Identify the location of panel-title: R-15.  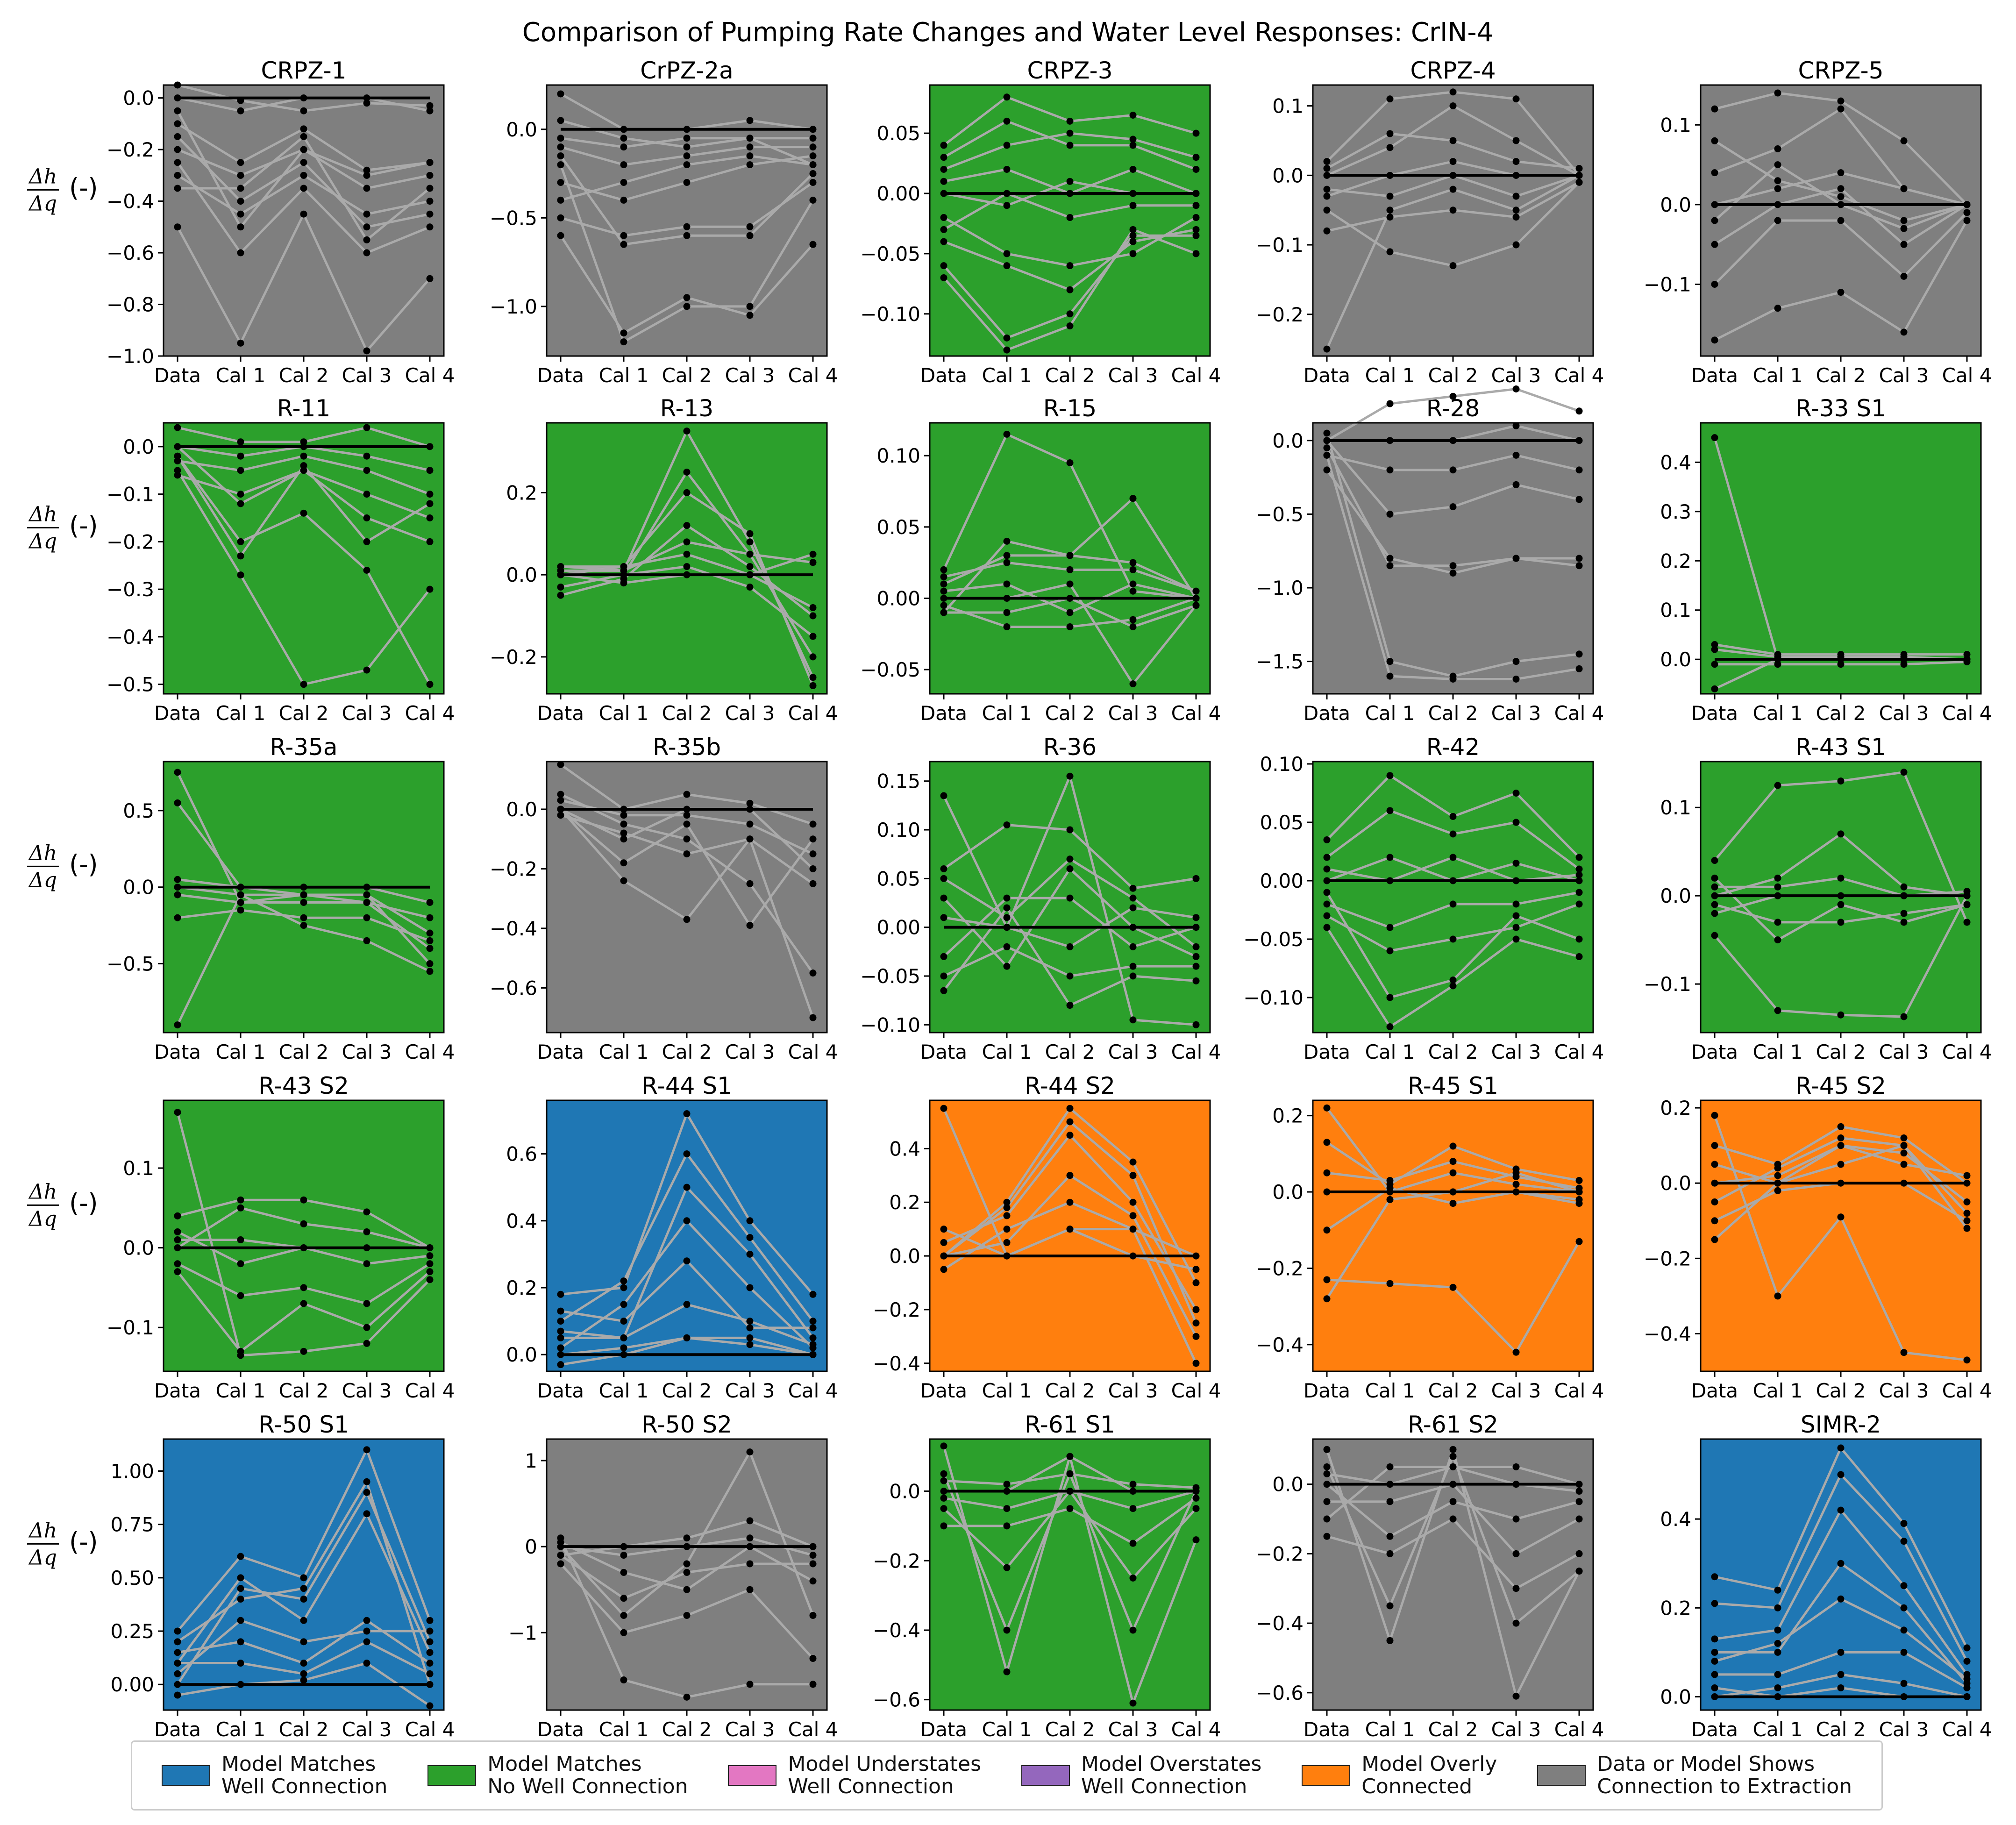
(1070, 408).